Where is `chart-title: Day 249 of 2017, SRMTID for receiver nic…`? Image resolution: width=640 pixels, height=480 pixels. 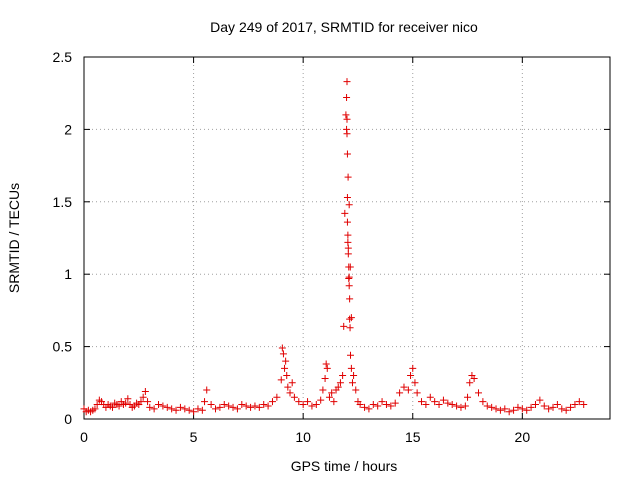 chart-title: Day 249 of 2017, SRMTID for receiver nic… is located at coordinates (344, 27).